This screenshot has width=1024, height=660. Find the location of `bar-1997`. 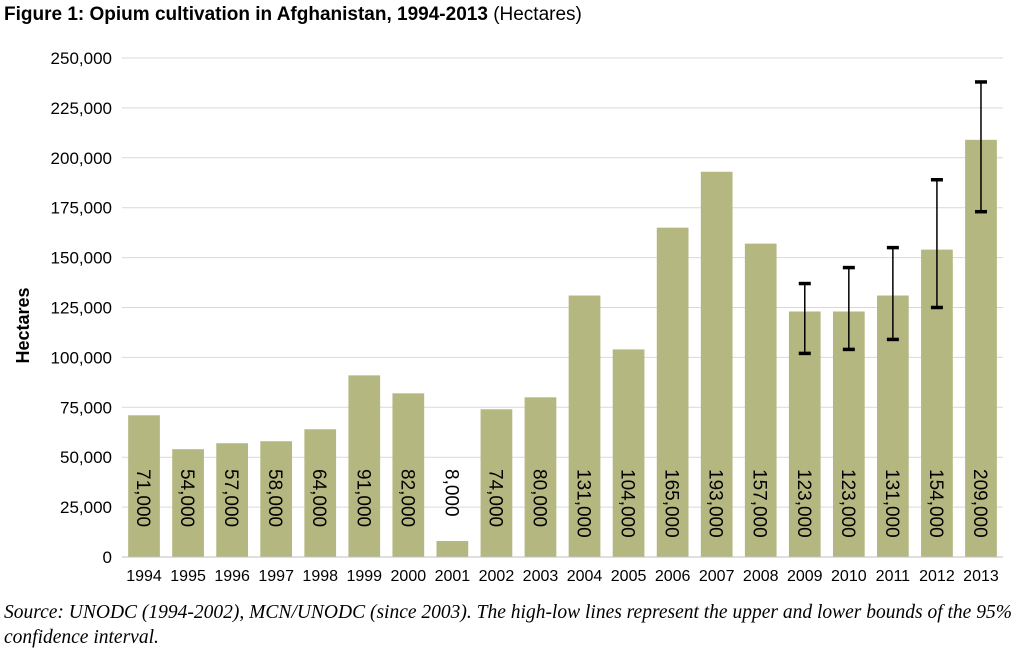

bar-1997 is located at coordinates (276, 499).